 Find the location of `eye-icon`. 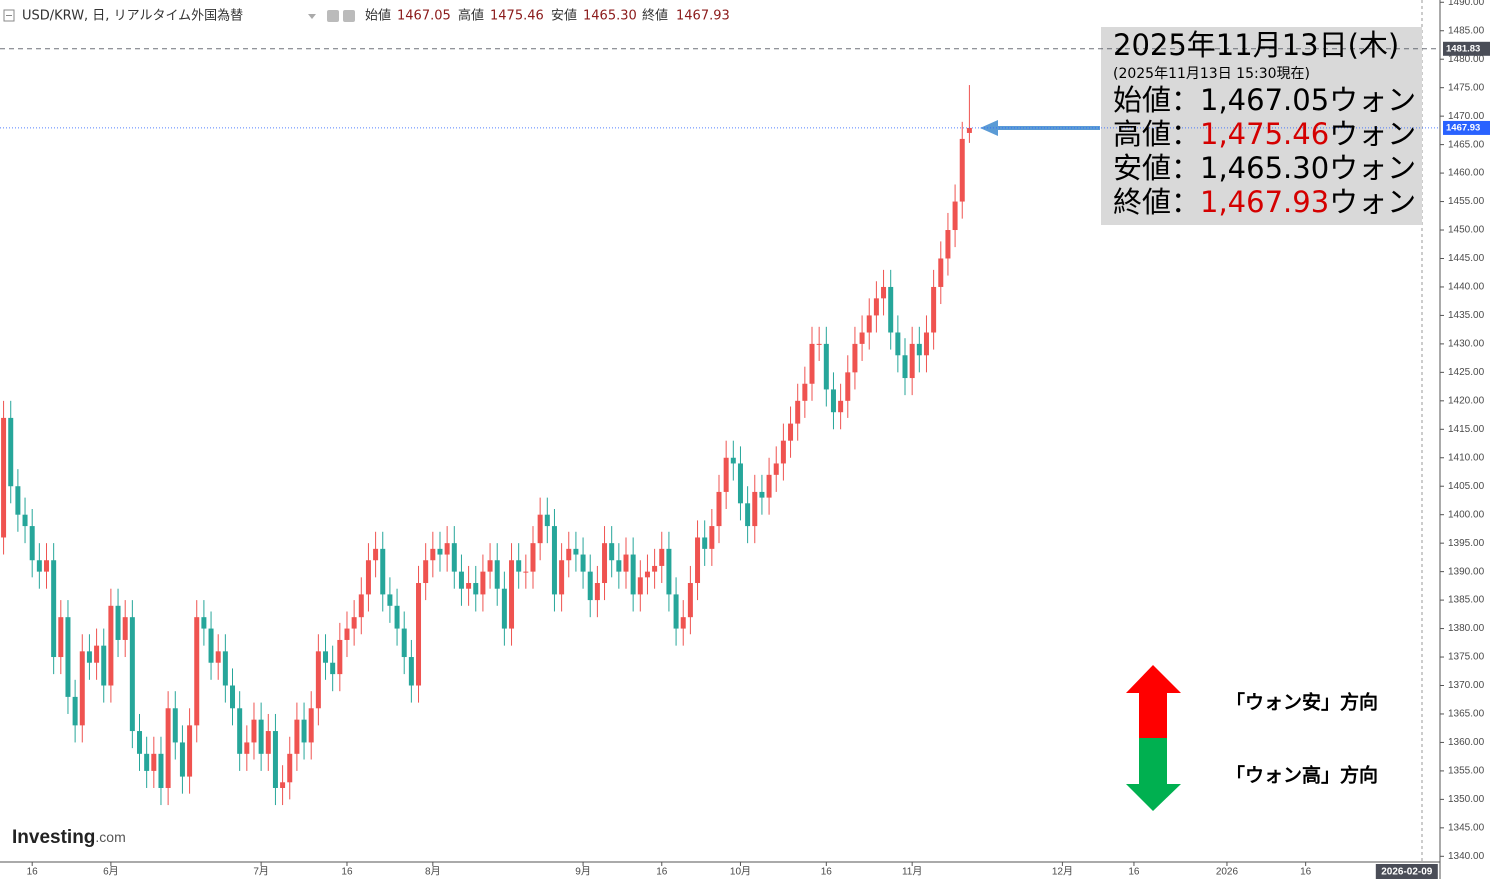

eye-icon is located at coordinates (333, 16).